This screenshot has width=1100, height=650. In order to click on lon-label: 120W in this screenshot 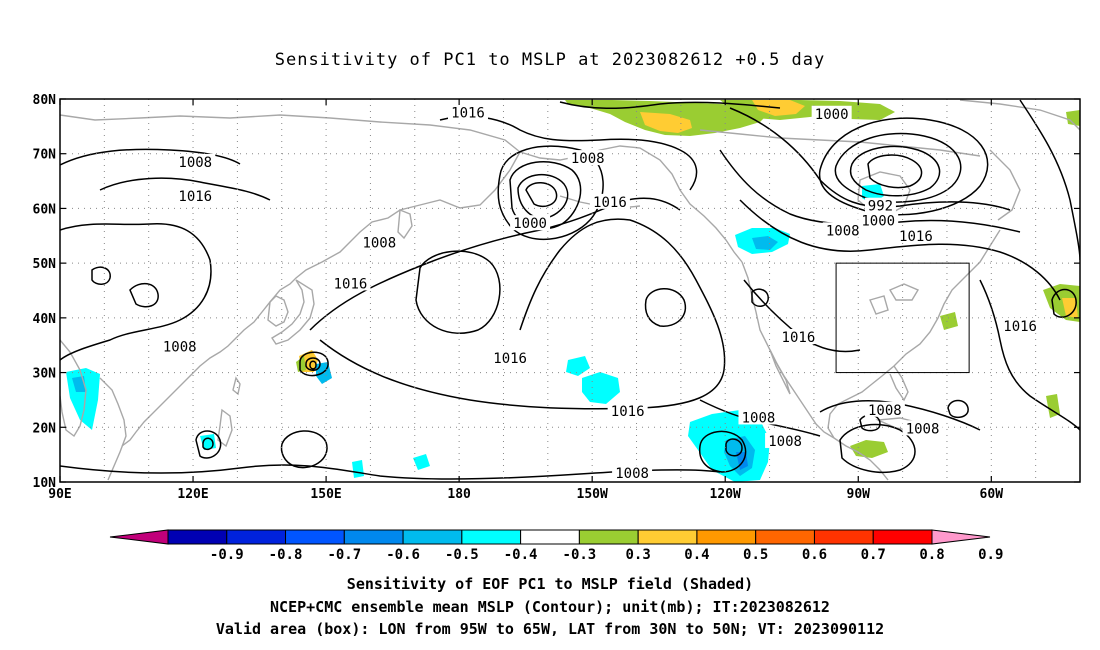, I will do `click(725, 494)`.